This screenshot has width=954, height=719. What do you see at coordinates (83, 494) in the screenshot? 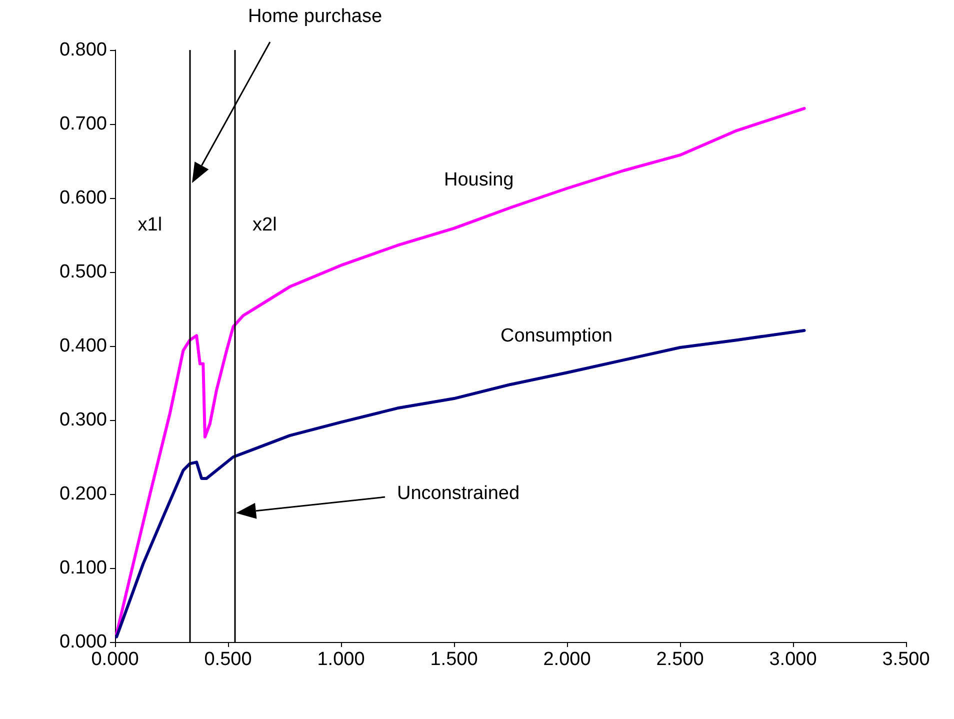
I see `y-tick-label: 0.200` at bounding box center [83, 494].